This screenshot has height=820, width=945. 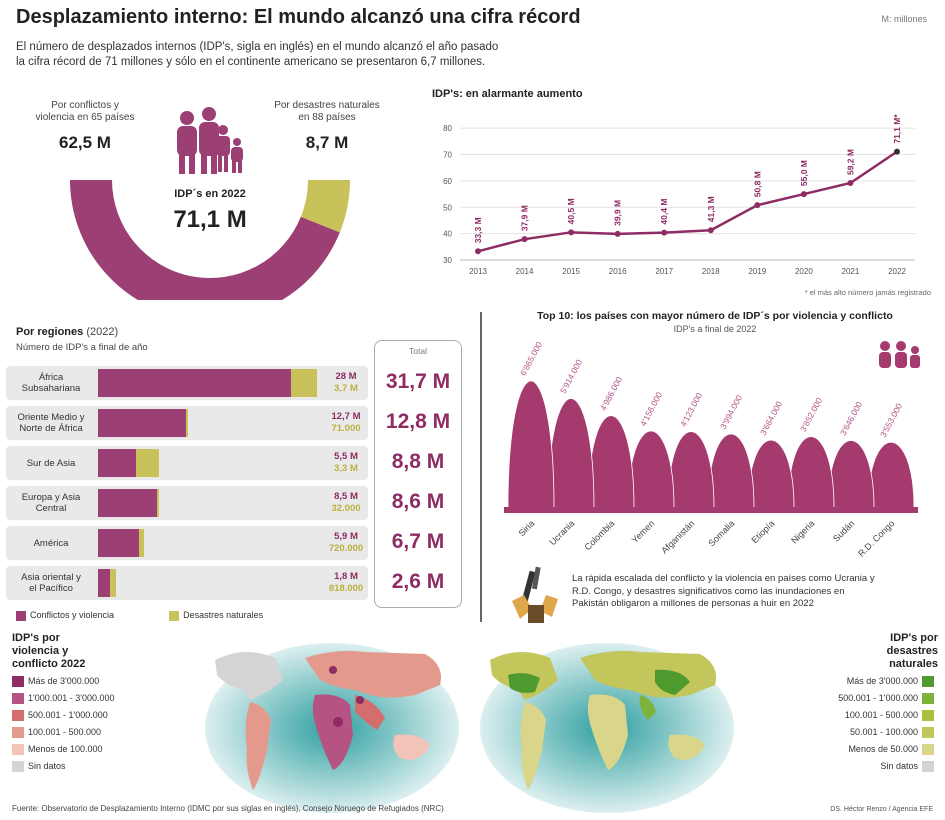 I want to click on map-legend-label: 50.001 - 100.000, so click(x=883, y=732).